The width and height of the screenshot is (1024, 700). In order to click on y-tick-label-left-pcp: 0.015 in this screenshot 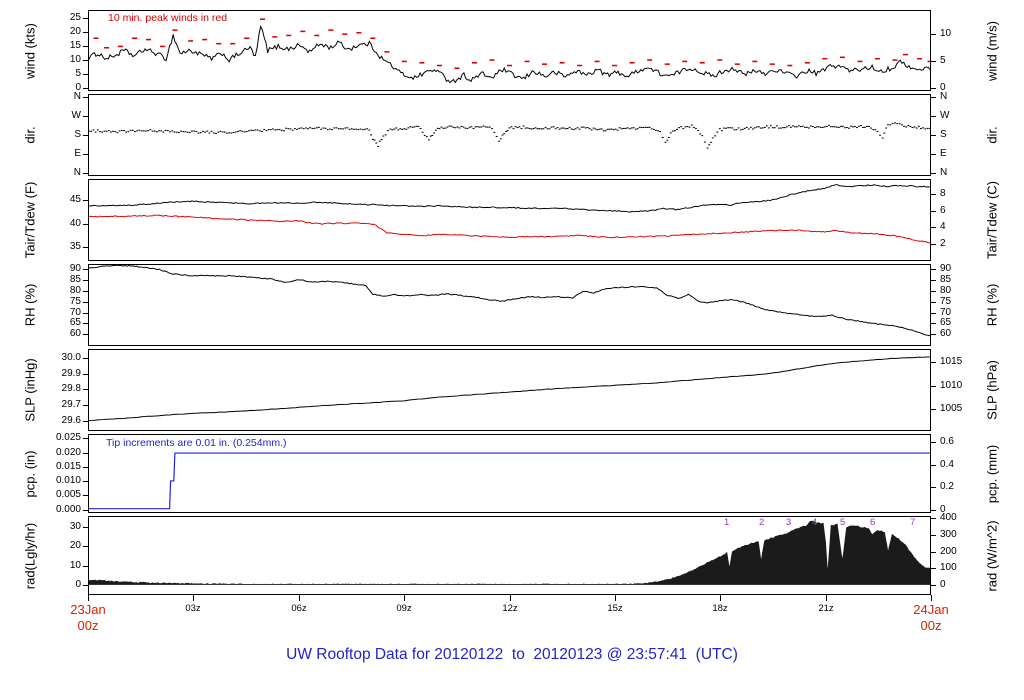, I will do `click(68, 466)`.